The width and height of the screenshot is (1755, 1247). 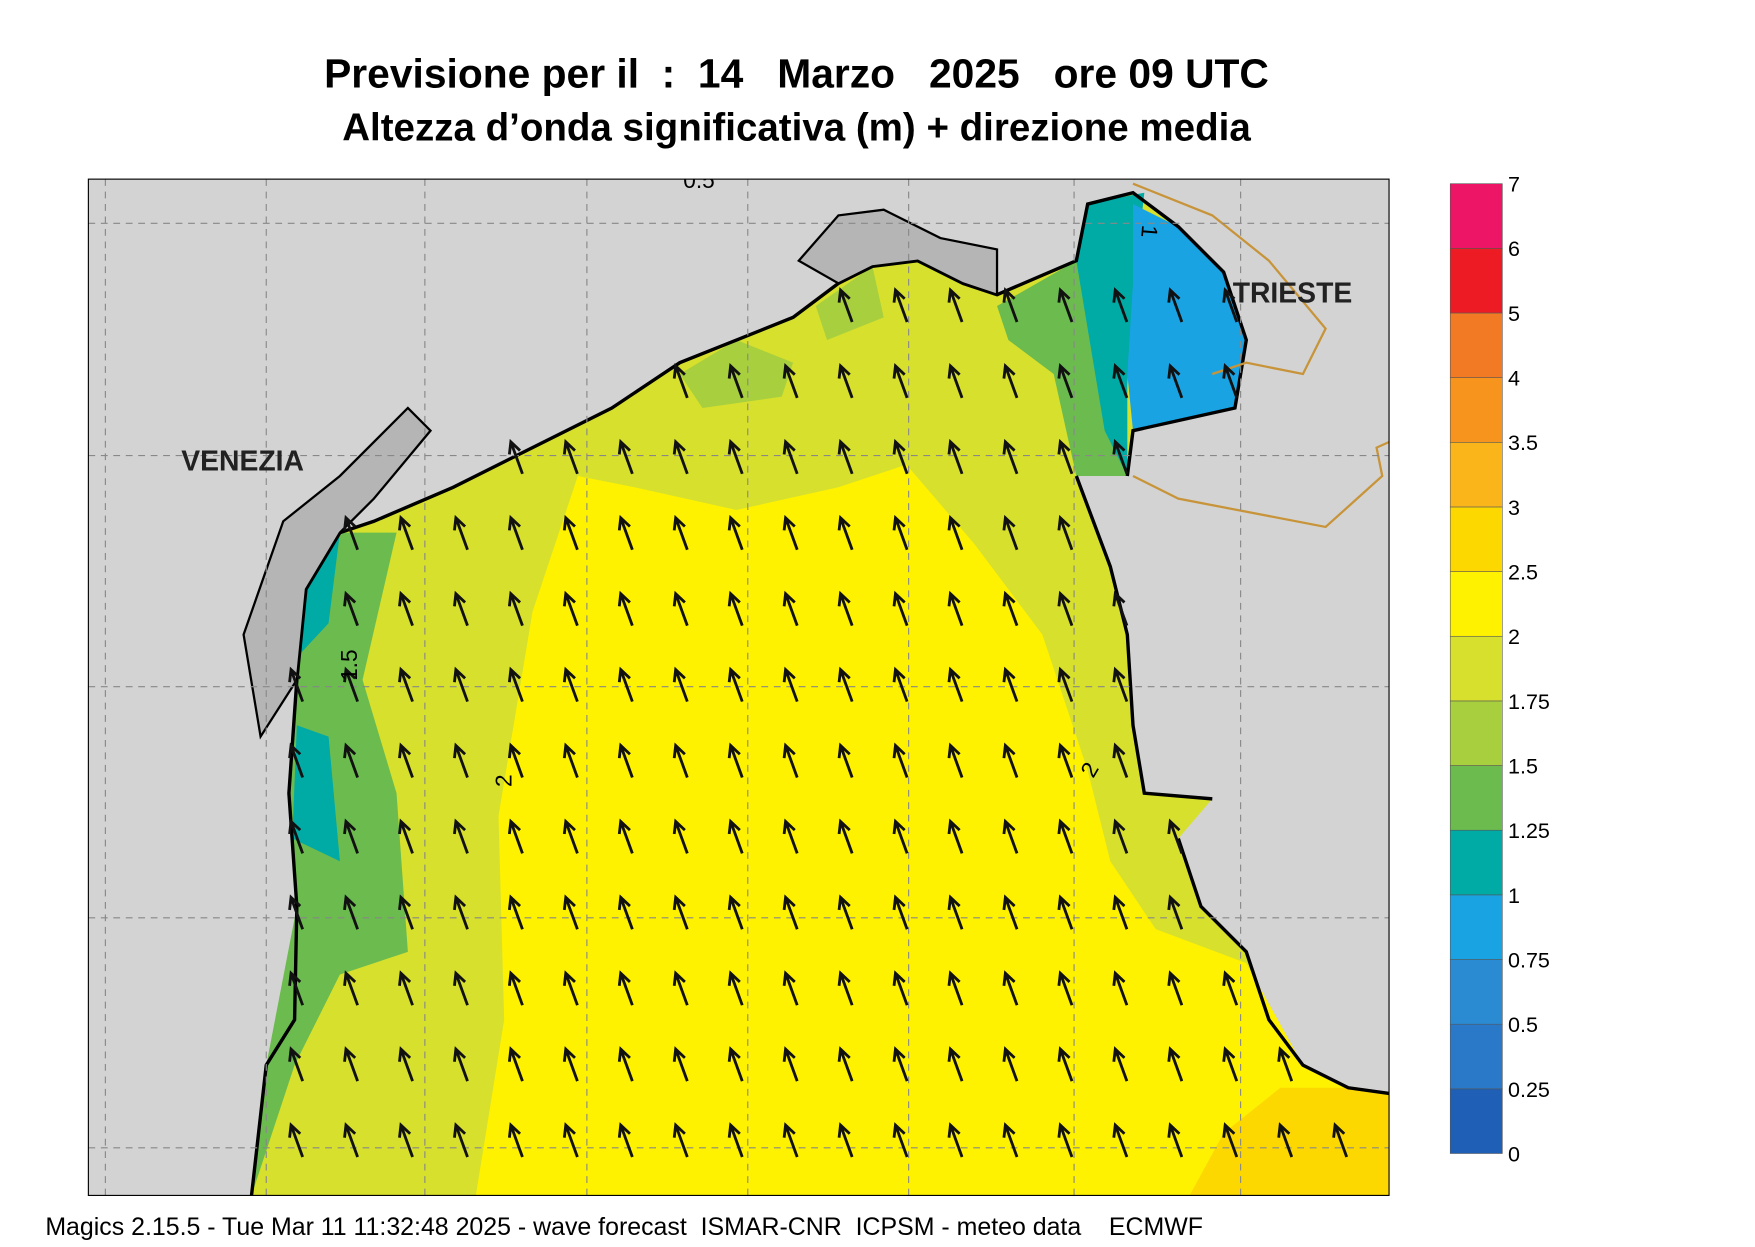 What do you see at coordinates (1149, 231) in the screenshot?
I see `contour-label: 1` at bounding box center [1149, 231].